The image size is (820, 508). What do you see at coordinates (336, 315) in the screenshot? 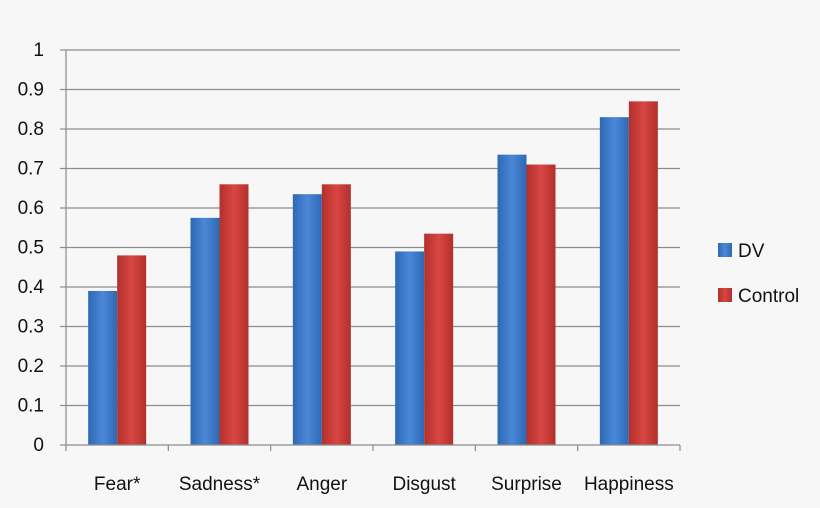
I see `bar-control-anger` at bounding box center [336, 315].